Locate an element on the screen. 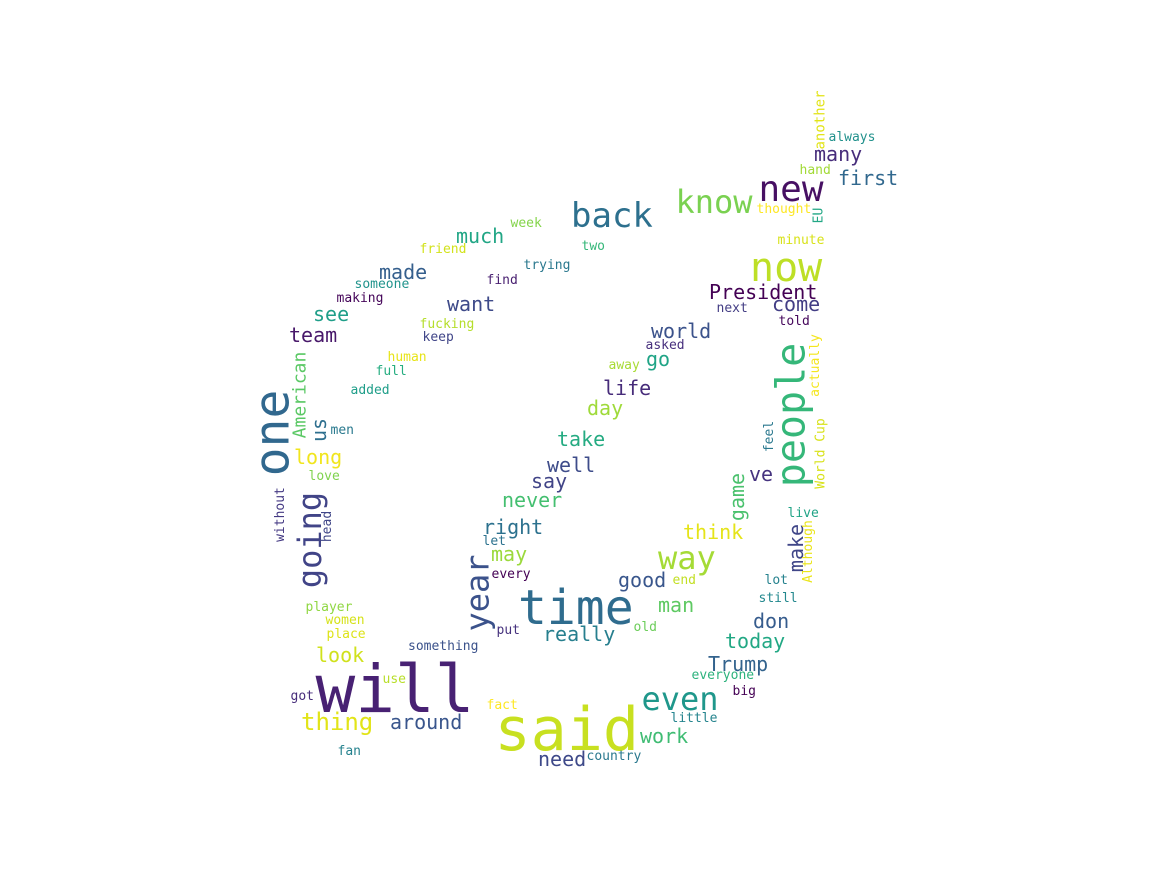 This screenshot has width=1164, height=873. cloud-word: minute is located at coordinates (801, 240).